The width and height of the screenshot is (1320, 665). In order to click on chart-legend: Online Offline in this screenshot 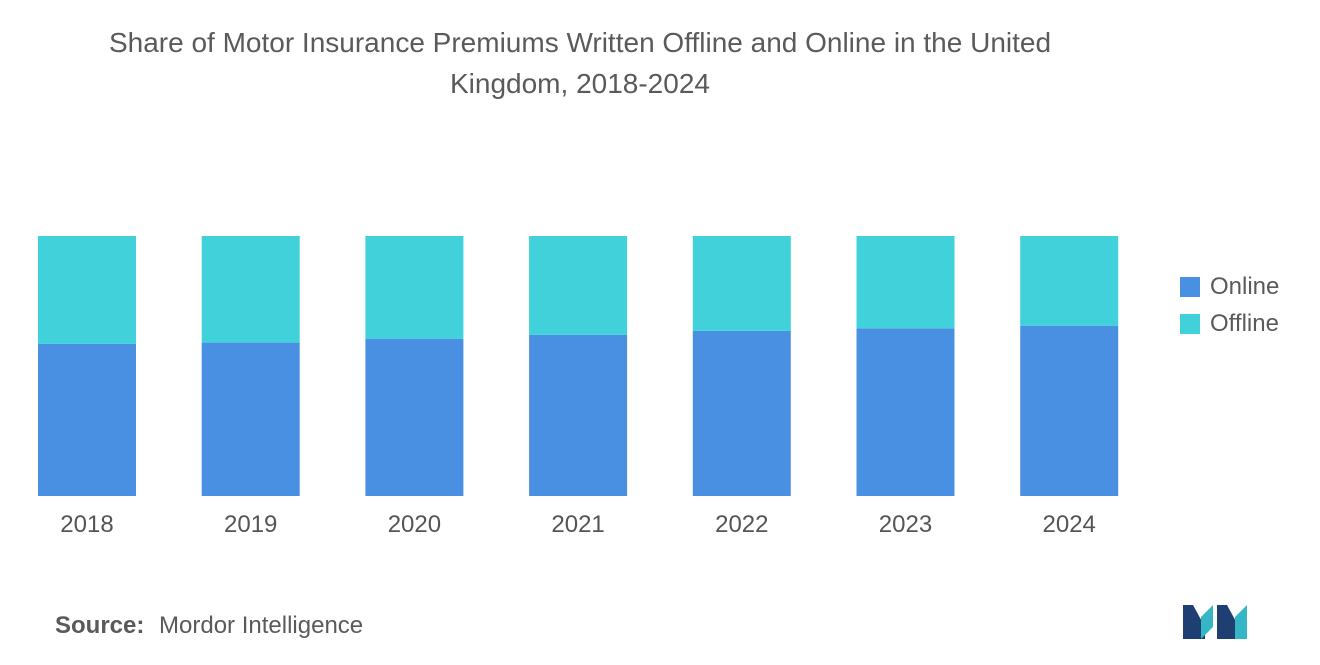, I will do `click(1229, 305)`.